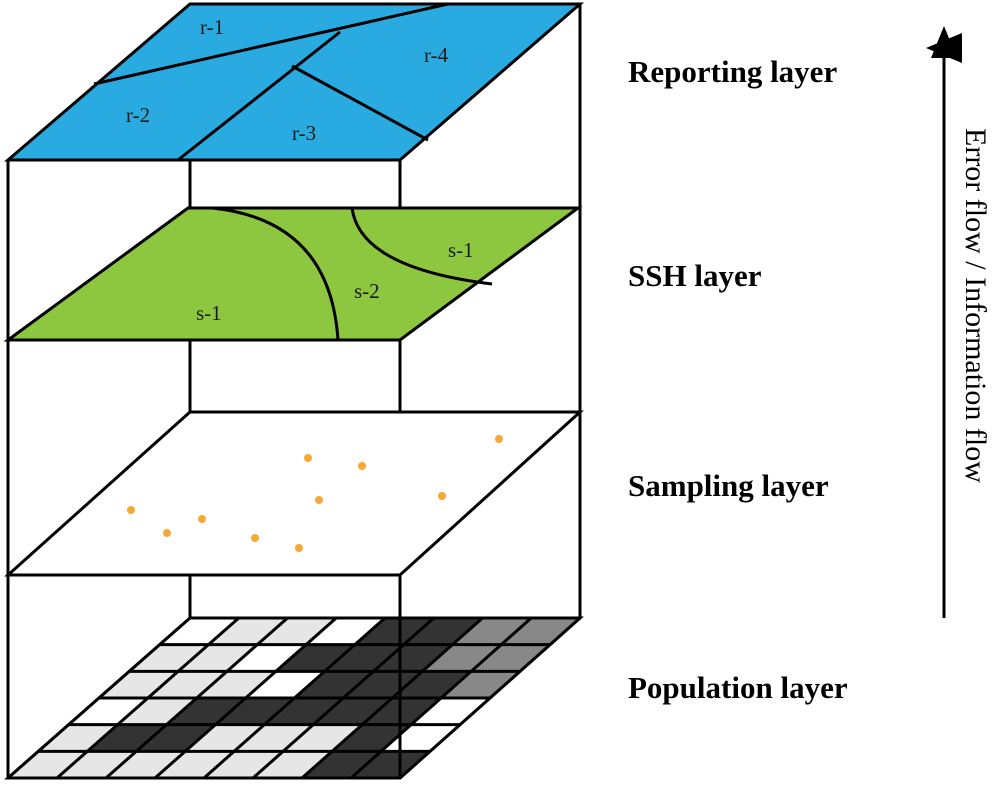 This screenshot has height=790, width=1003. I want to click on population-grid-cells, so click(294, 698).